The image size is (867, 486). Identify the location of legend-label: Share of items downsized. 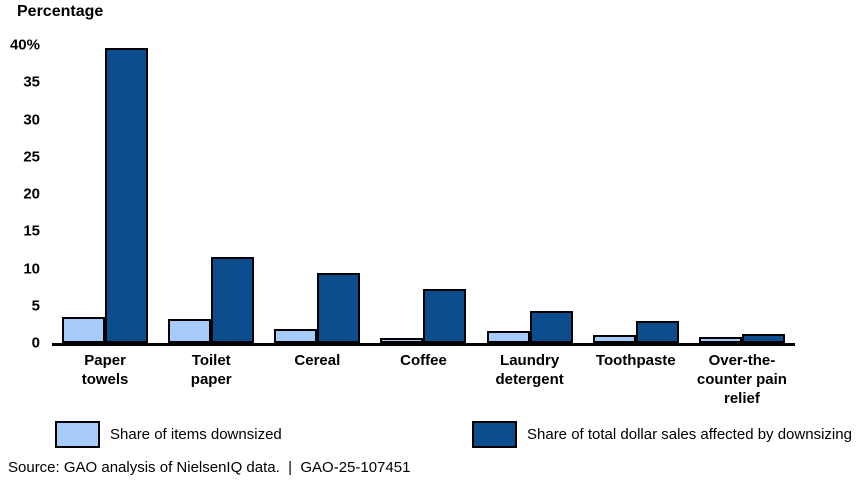
(196, 434).